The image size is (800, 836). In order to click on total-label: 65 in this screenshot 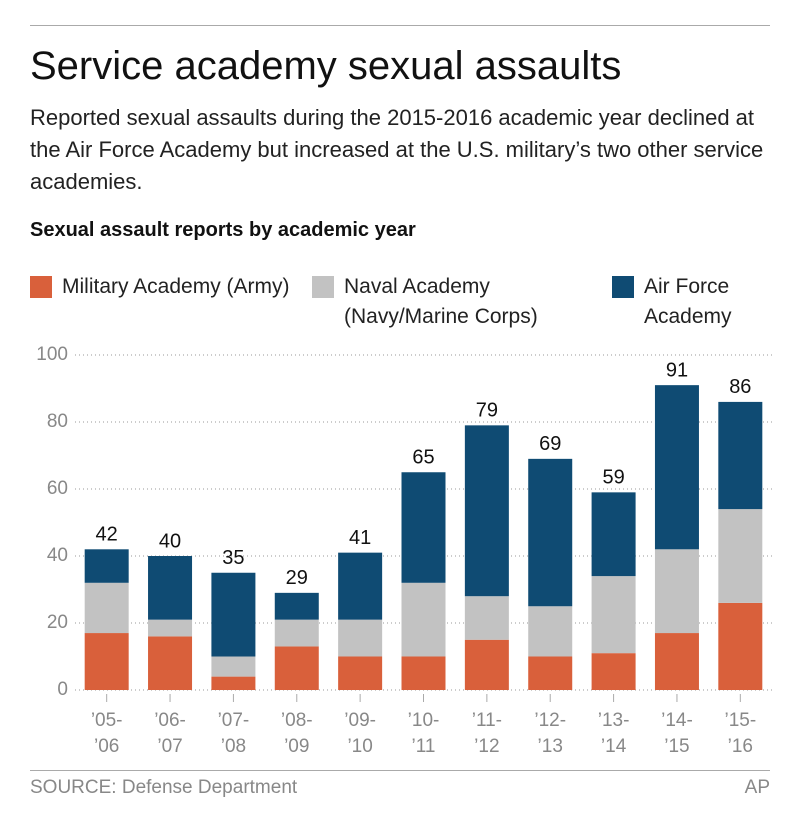, I will do `click(423, 458)`.